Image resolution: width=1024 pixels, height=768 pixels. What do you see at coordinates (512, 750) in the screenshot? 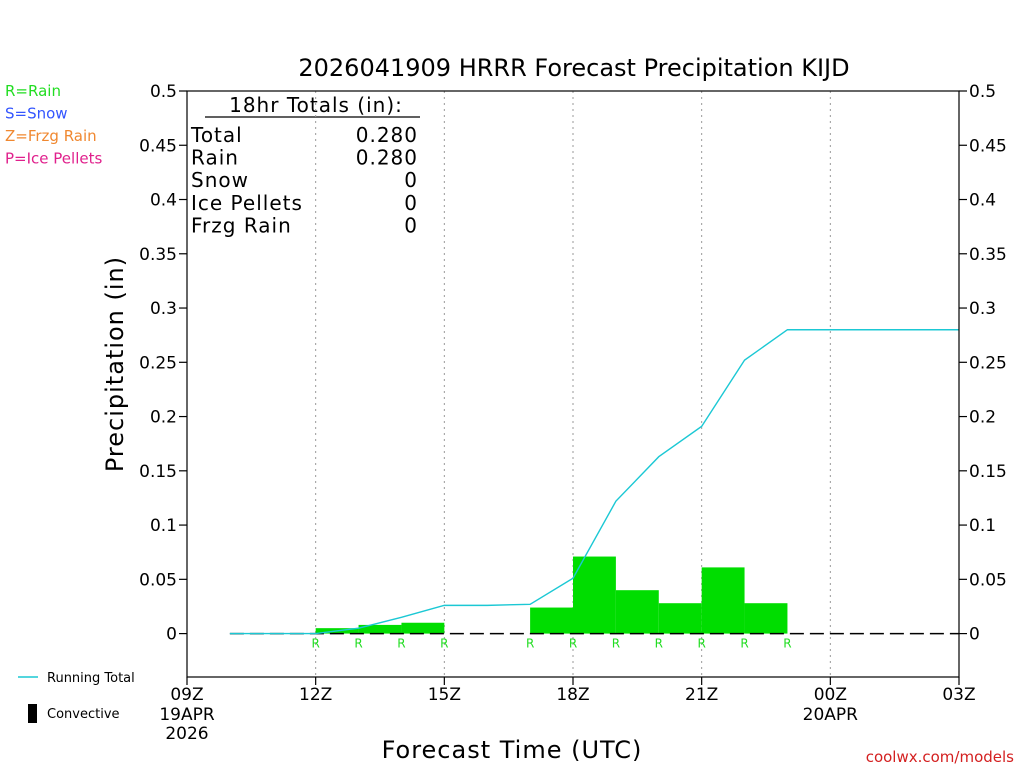
I see `x-axis-label: Forecast Time (UTC)` at bounding box center [512, 750].